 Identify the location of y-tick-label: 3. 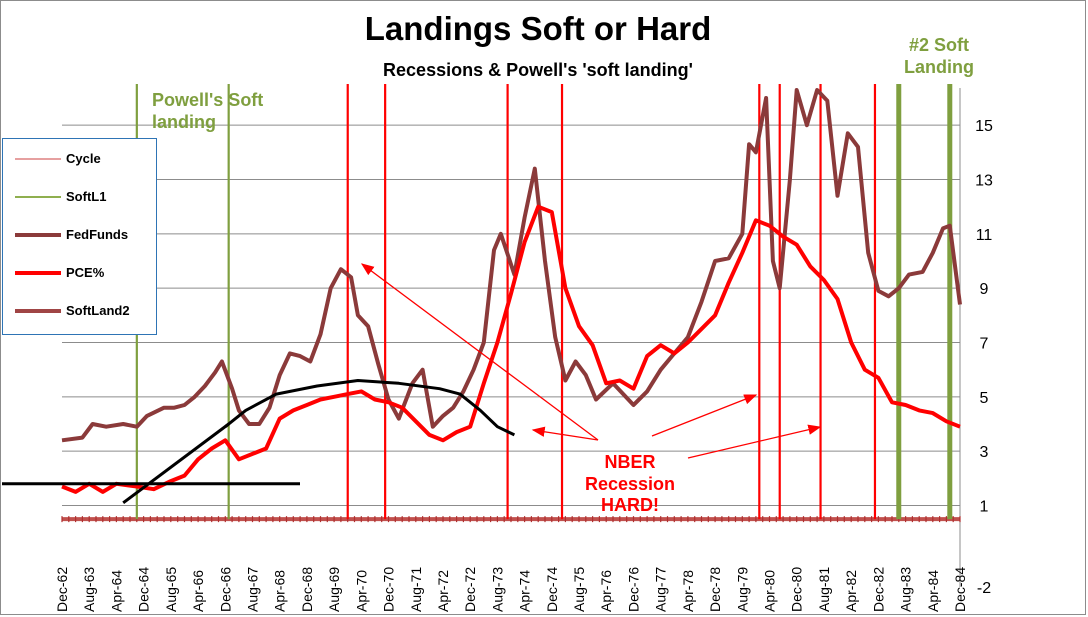
(984, 452).